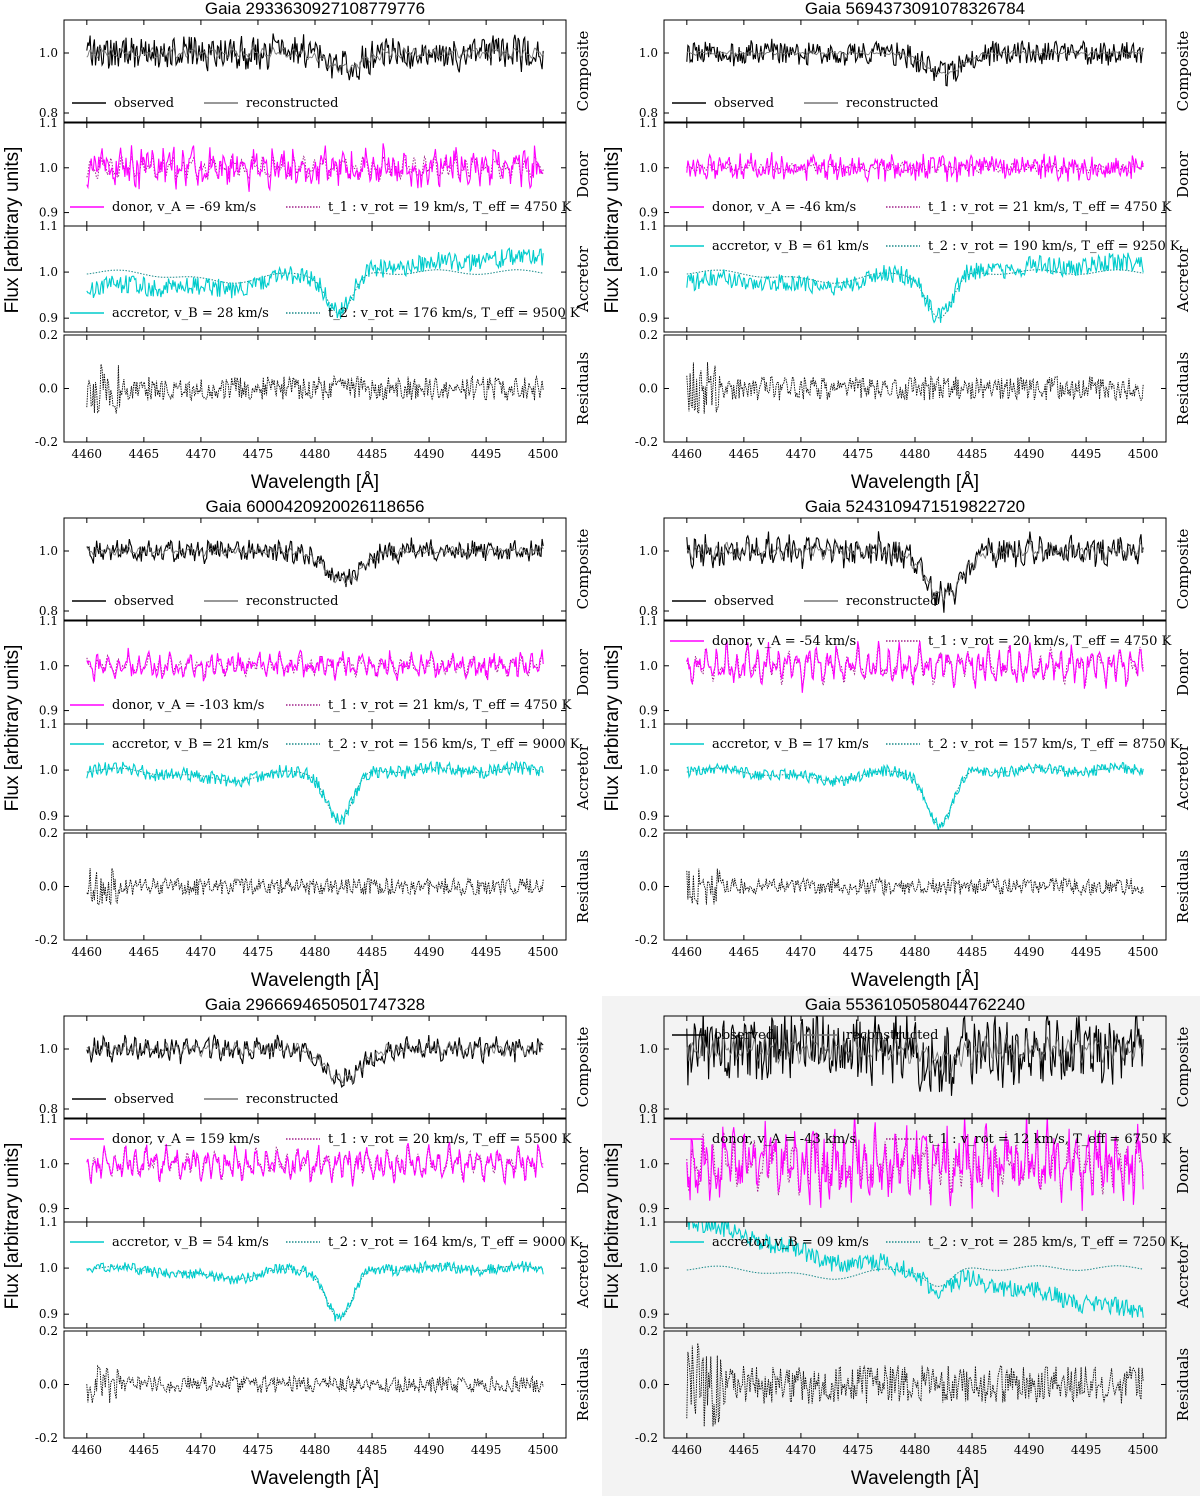  I want to click on chart-title: Gaia 2933630927108779776, so click(315, 9).